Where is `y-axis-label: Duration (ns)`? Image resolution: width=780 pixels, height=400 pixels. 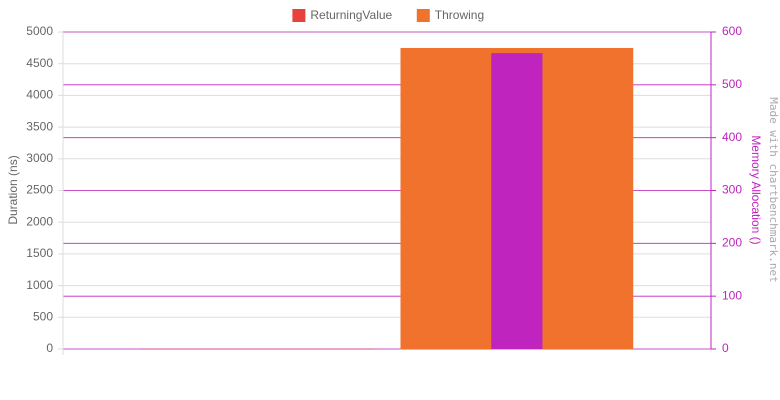
y-axis-label: Duration (ns) is located at coordinates (13, 189).